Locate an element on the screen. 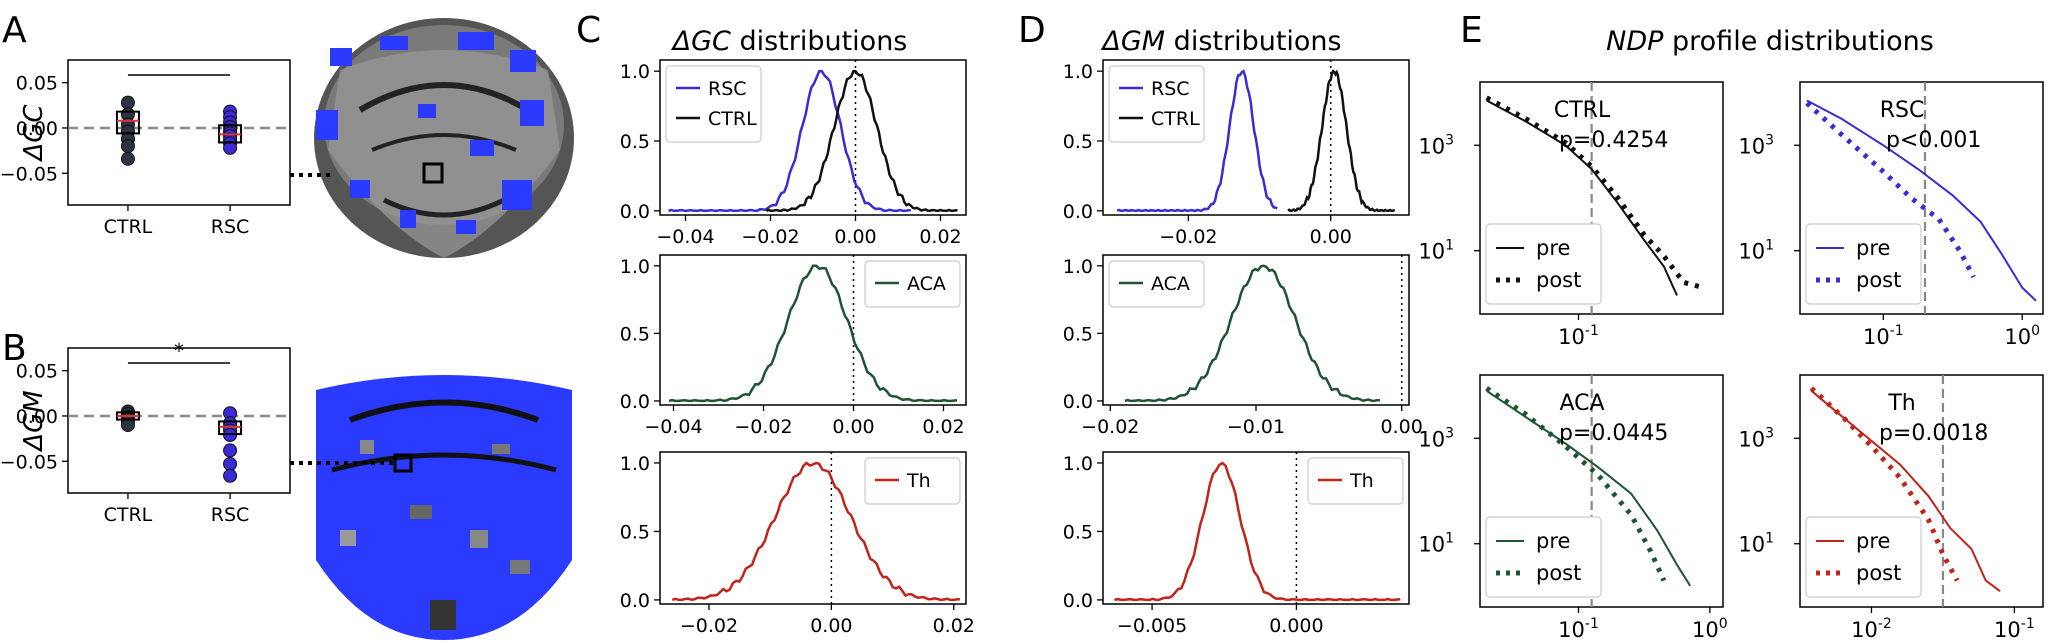 The width and height of the screenshot is (2048, 643). p-value: p=0.0445 is located at coordinates (1613, 433).